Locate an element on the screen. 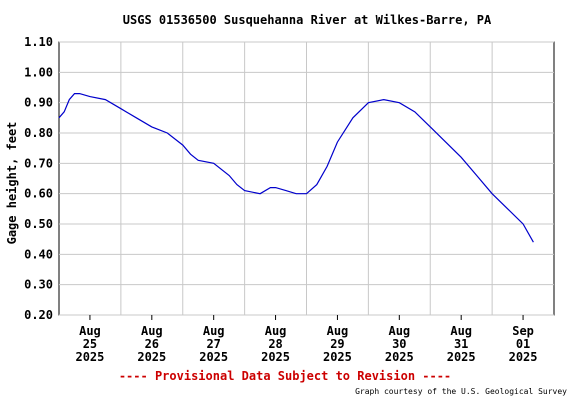 The width and height of the screenshot is (576, 400). x-tick-month: Sep is located at coordinates (523, 331).